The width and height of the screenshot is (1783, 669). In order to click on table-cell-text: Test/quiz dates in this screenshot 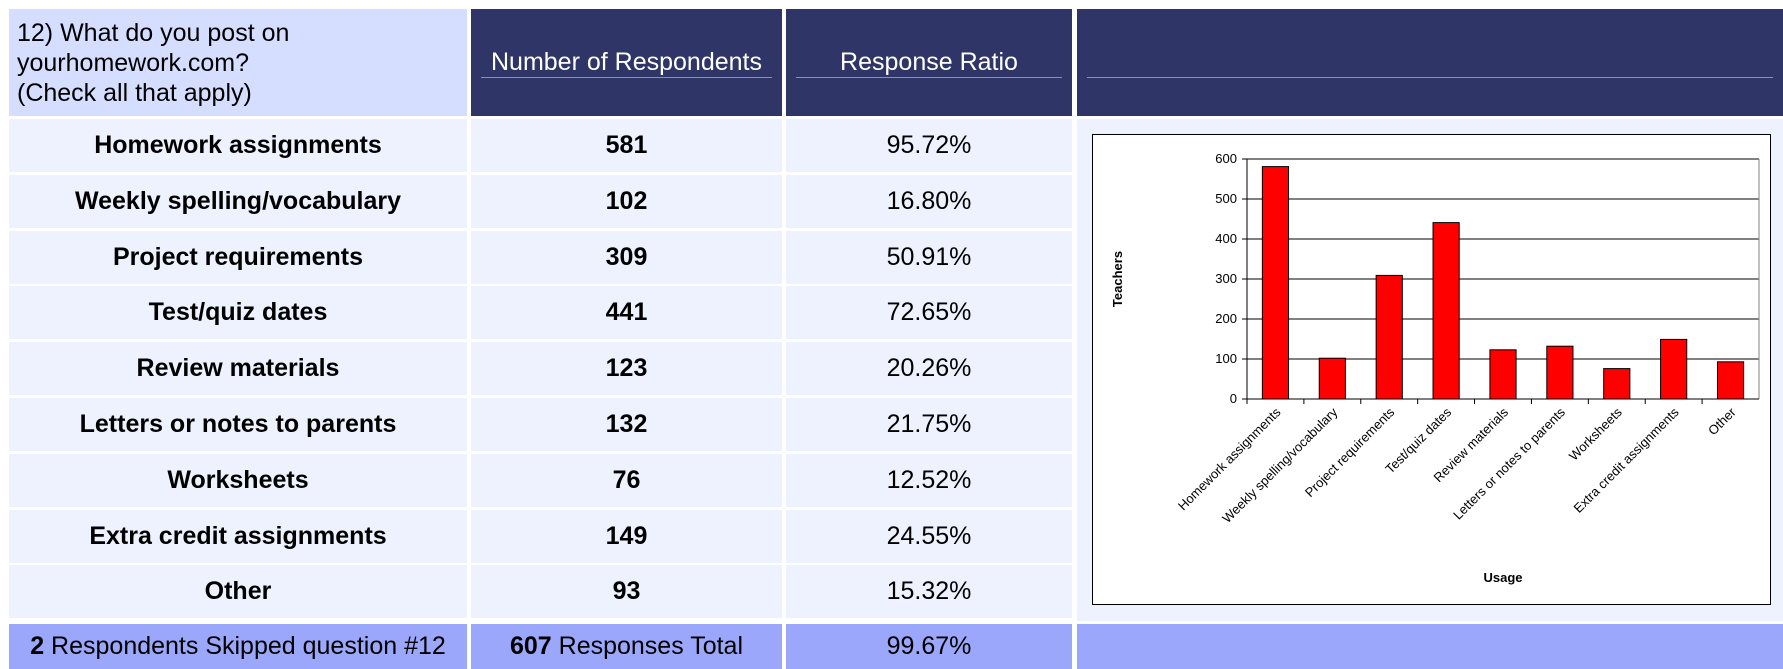, I will do `click(238, 312)`.